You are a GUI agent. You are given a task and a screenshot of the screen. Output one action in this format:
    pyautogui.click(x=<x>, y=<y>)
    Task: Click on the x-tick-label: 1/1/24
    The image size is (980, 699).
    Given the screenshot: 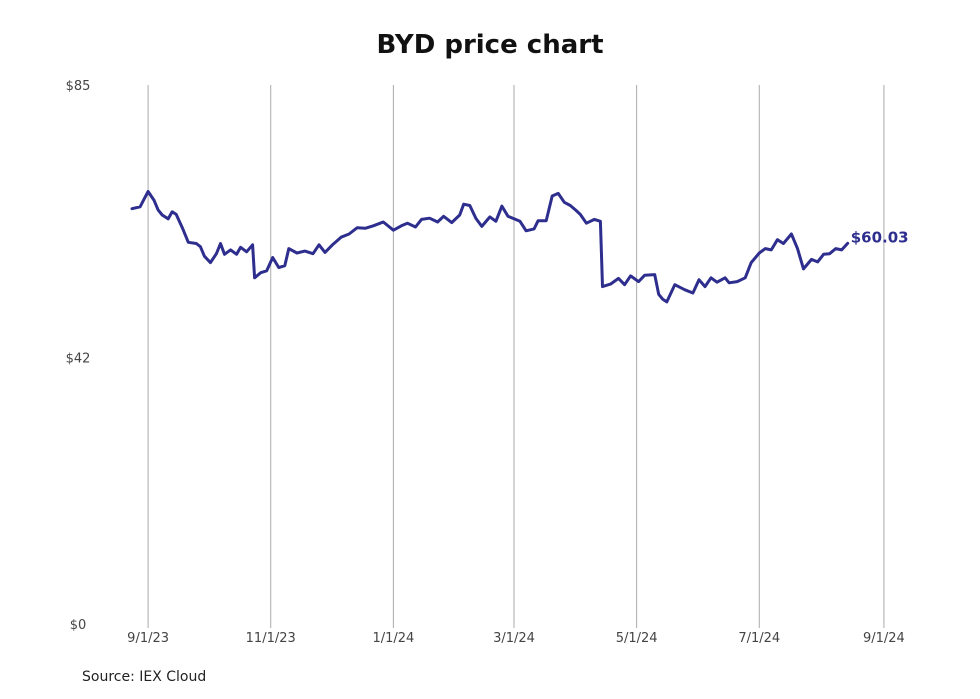 What is the action you would take?
    pyautogui.click(x=393, y=638)
    